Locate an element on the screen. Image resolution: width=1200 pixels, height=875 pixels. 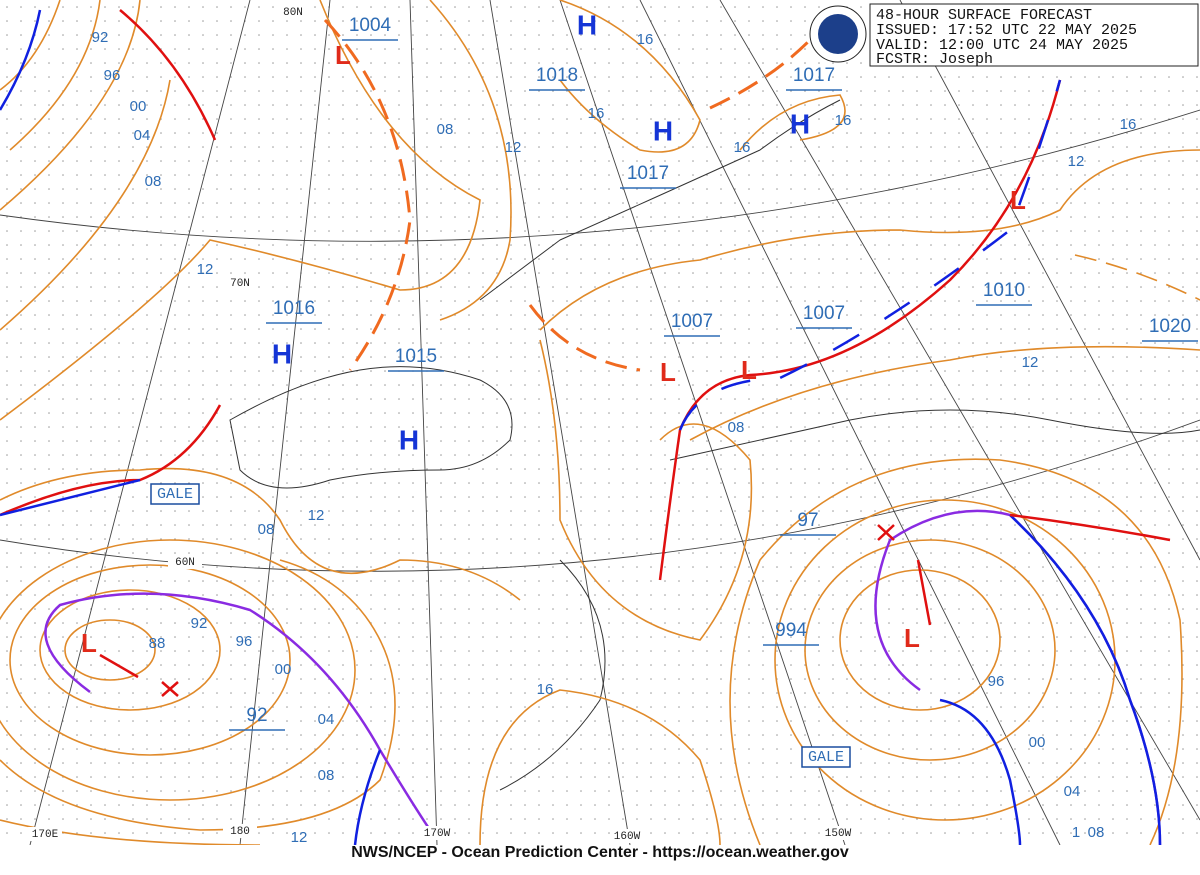
motion-arrows is located at coordinates (515, 610).